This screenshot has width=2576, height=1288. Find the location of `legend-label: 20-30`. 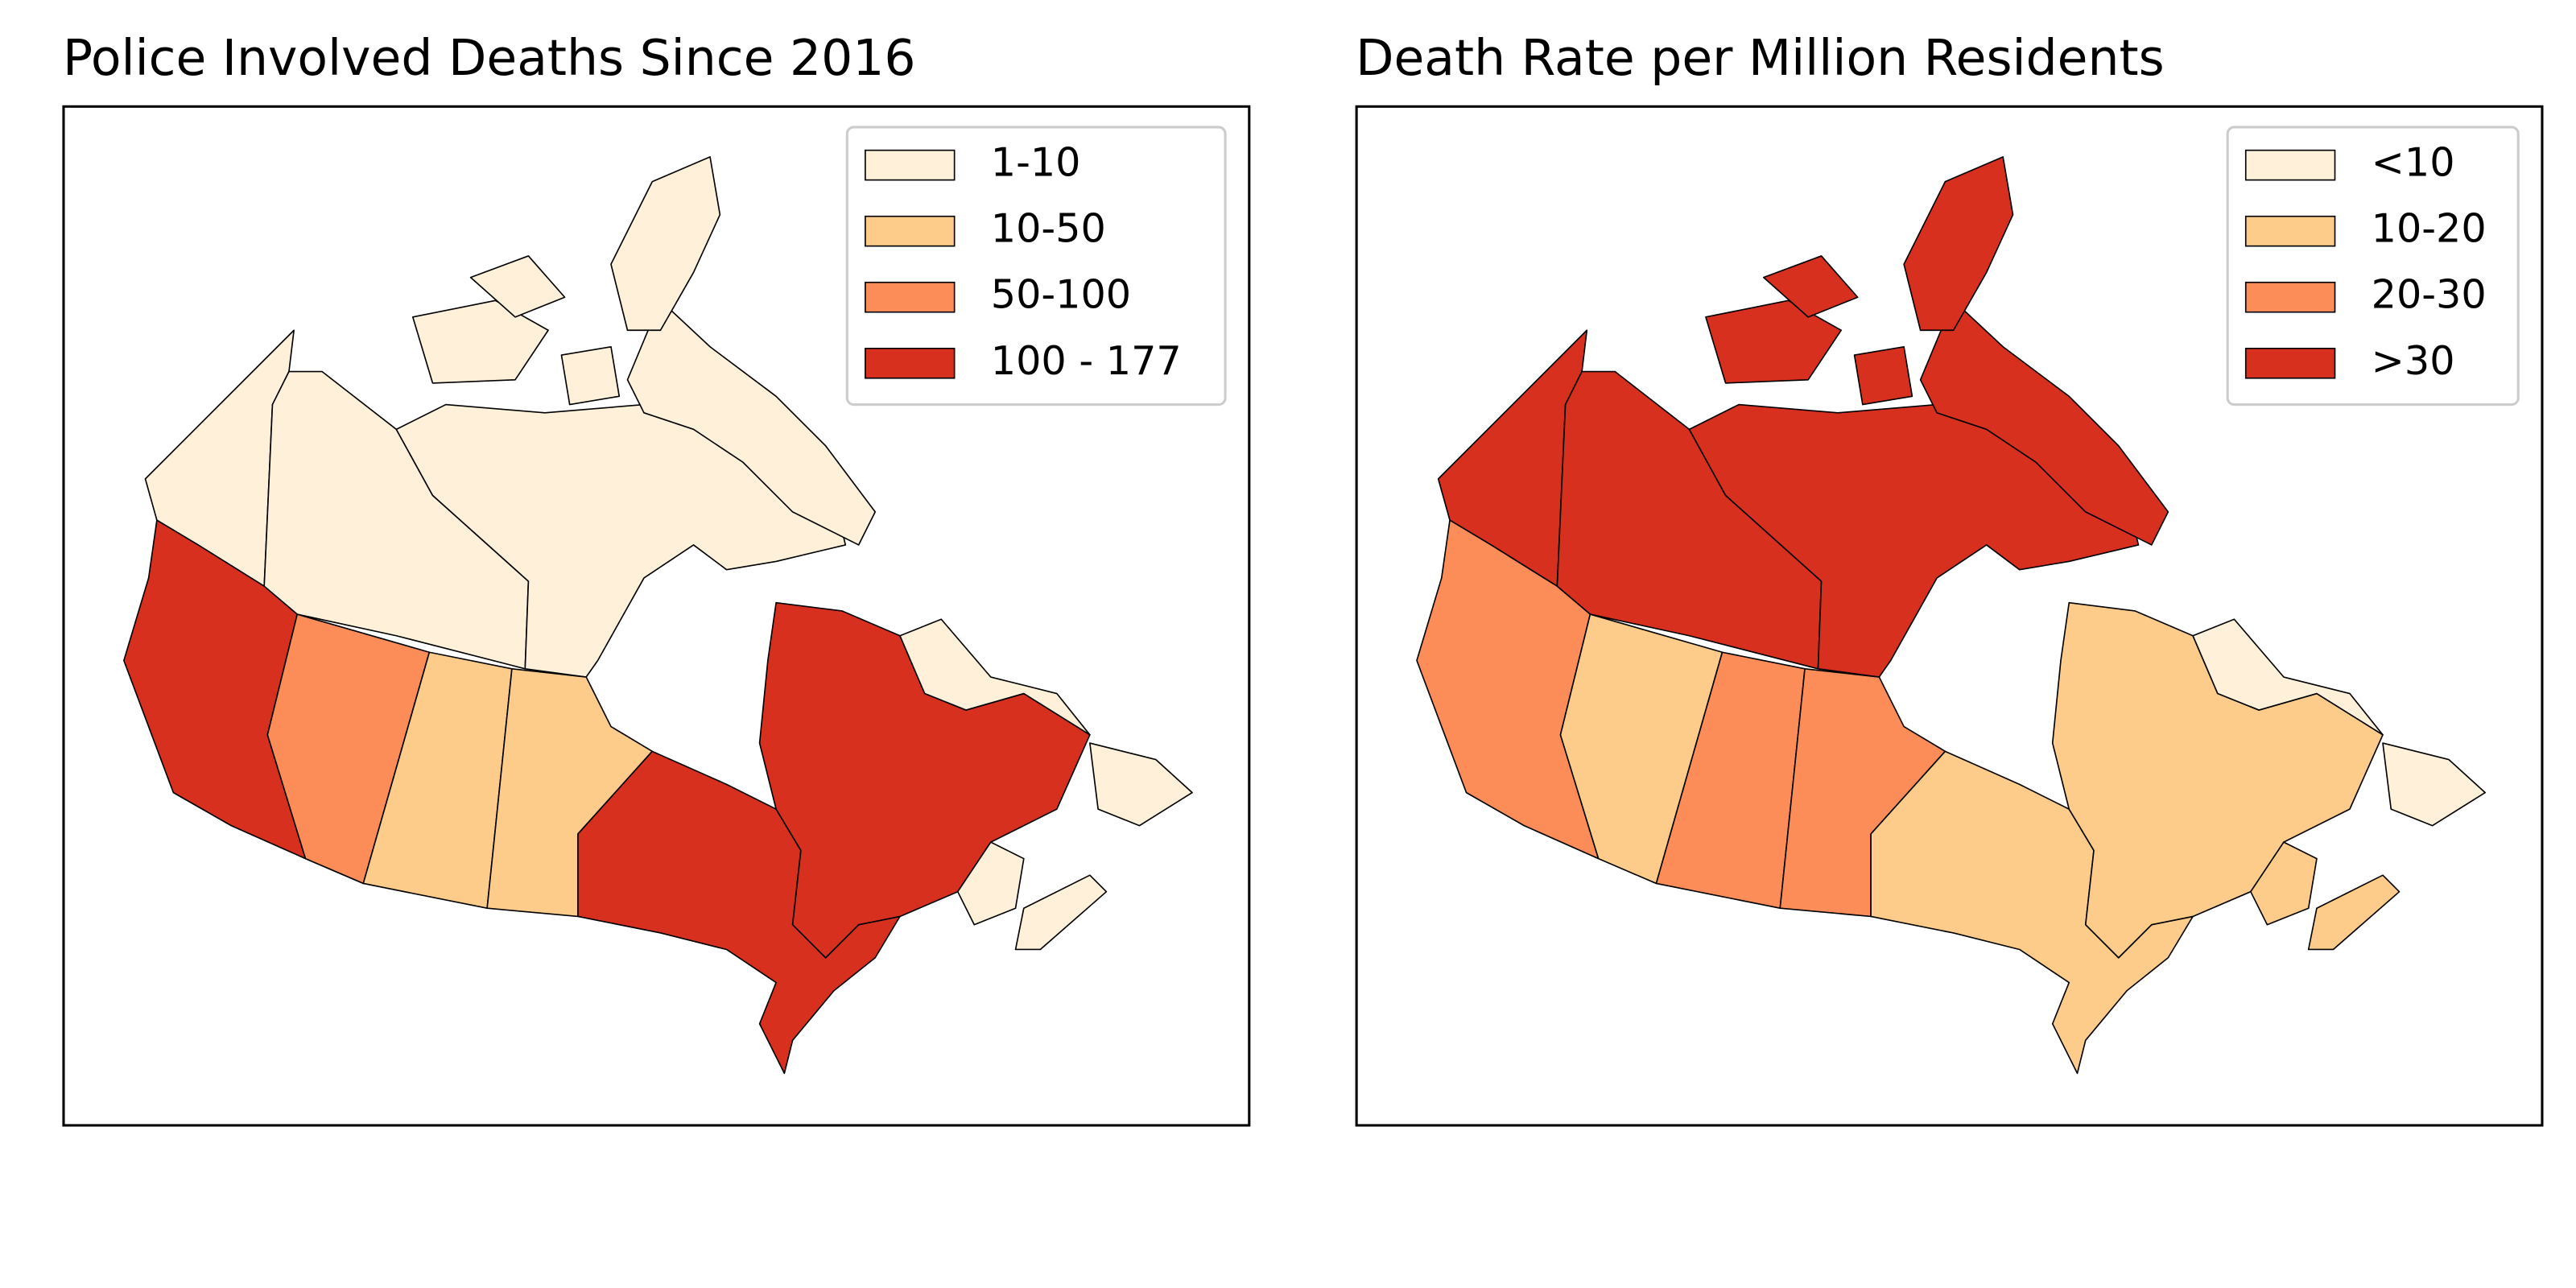

legend-label: 20-30 is located at coordinates (2429, 294).